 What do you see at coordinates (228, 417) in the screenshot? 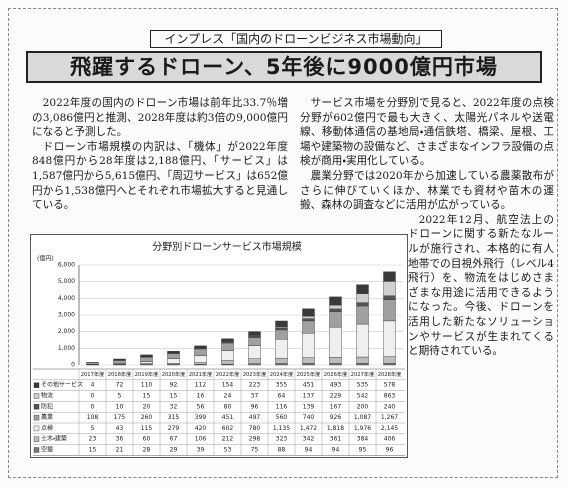
I see `value-label: 451` at bounding box center [228, 417].